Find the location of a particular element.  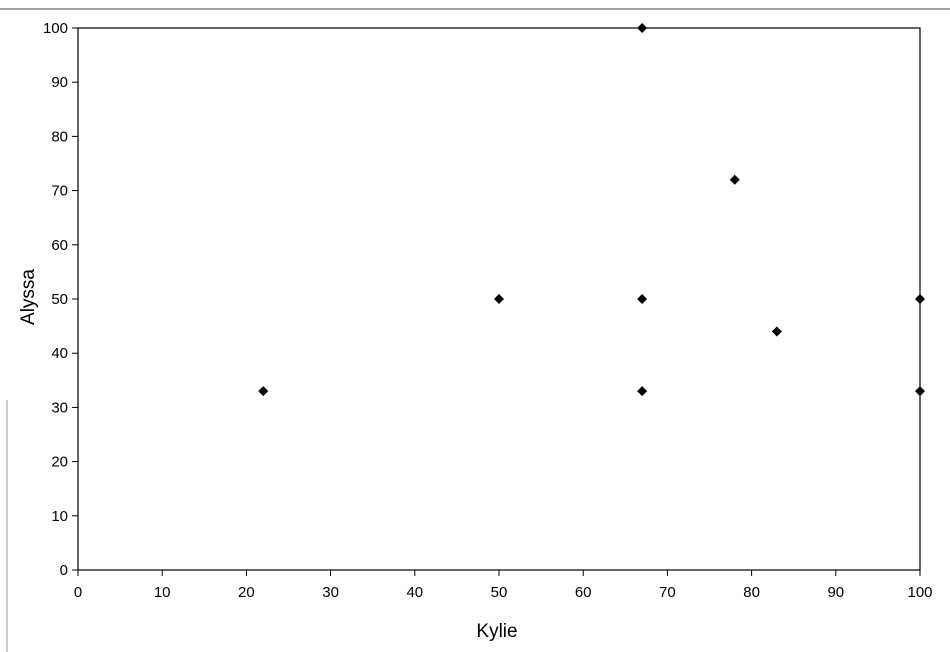

y-tick-label: 60 is located at coordinates (59, 245).